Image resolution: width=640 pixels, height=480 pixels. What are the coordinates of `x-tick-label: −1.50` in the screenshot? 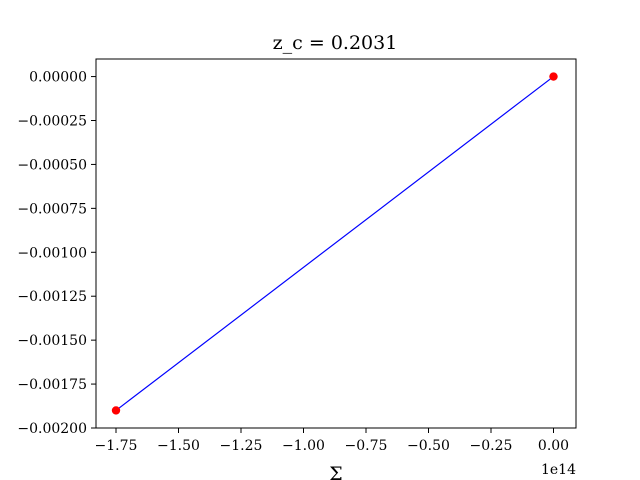 It's located at (178, 446).